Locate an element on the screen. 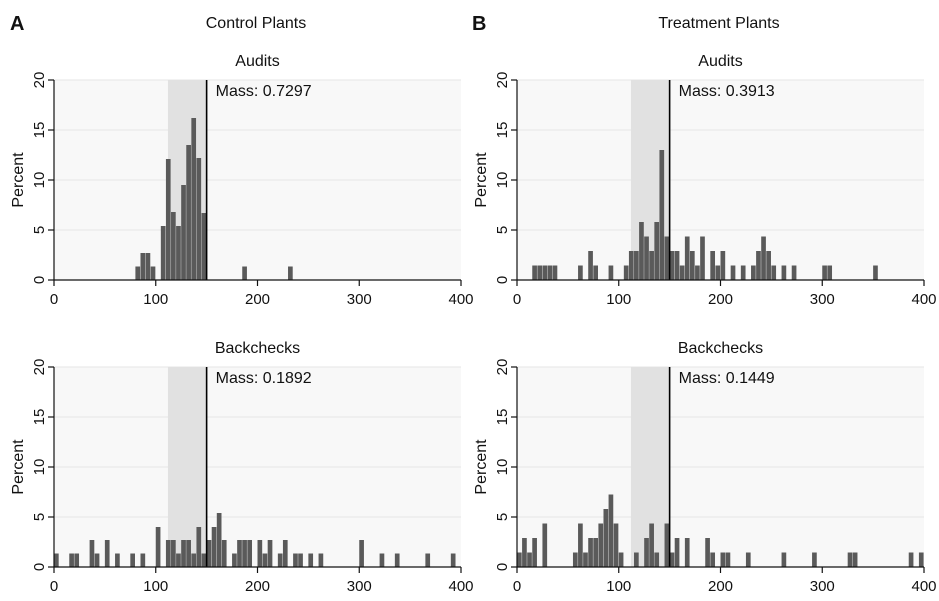 Image resolution: width=939 pixels, height=601 pixels. mass-annotation: Mass: 0.7297 is located at coordinates (264, 91).